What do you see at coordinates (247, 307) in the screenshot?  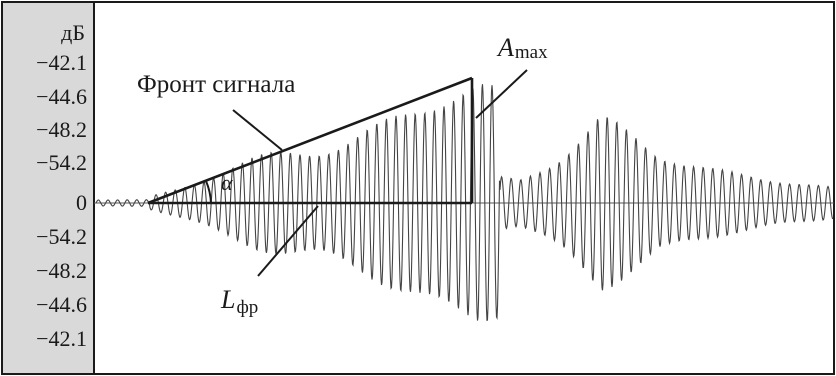 I see `lfr-label-sub: фр` at bounding box center [247, 307].